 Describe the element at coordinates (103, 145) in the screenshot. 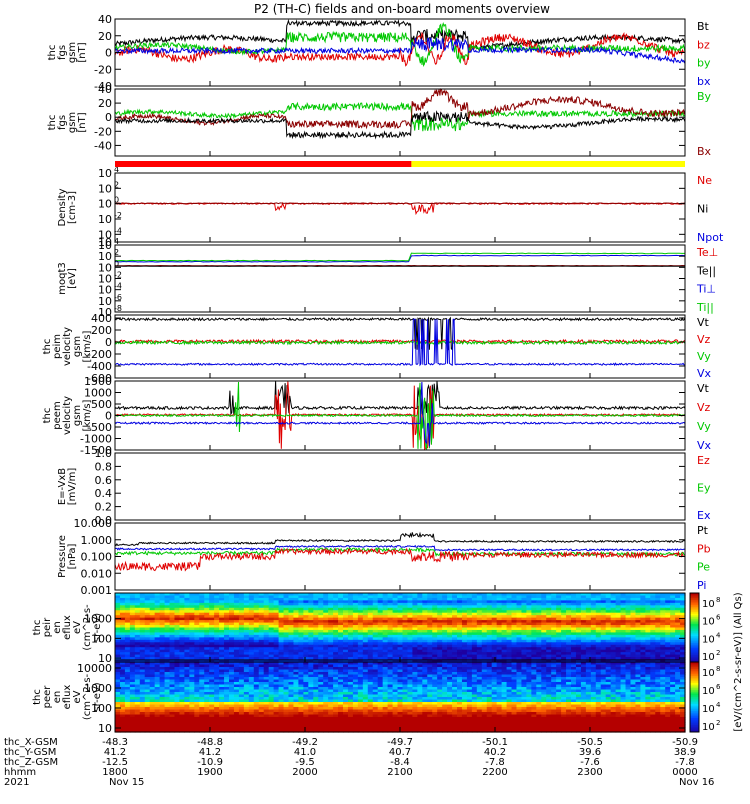

I see `y-tick-label: -40` at that location.